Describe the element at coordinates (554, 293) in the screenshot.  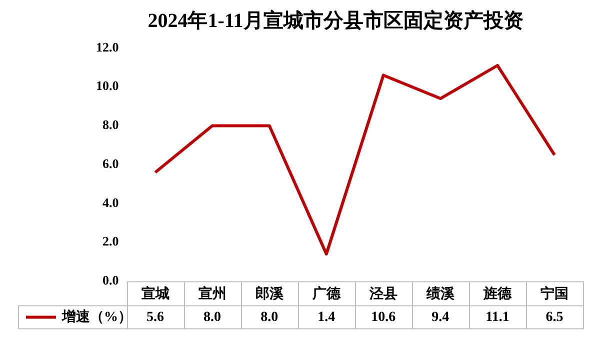
I see `x-tick-label: 宁国` at that location.